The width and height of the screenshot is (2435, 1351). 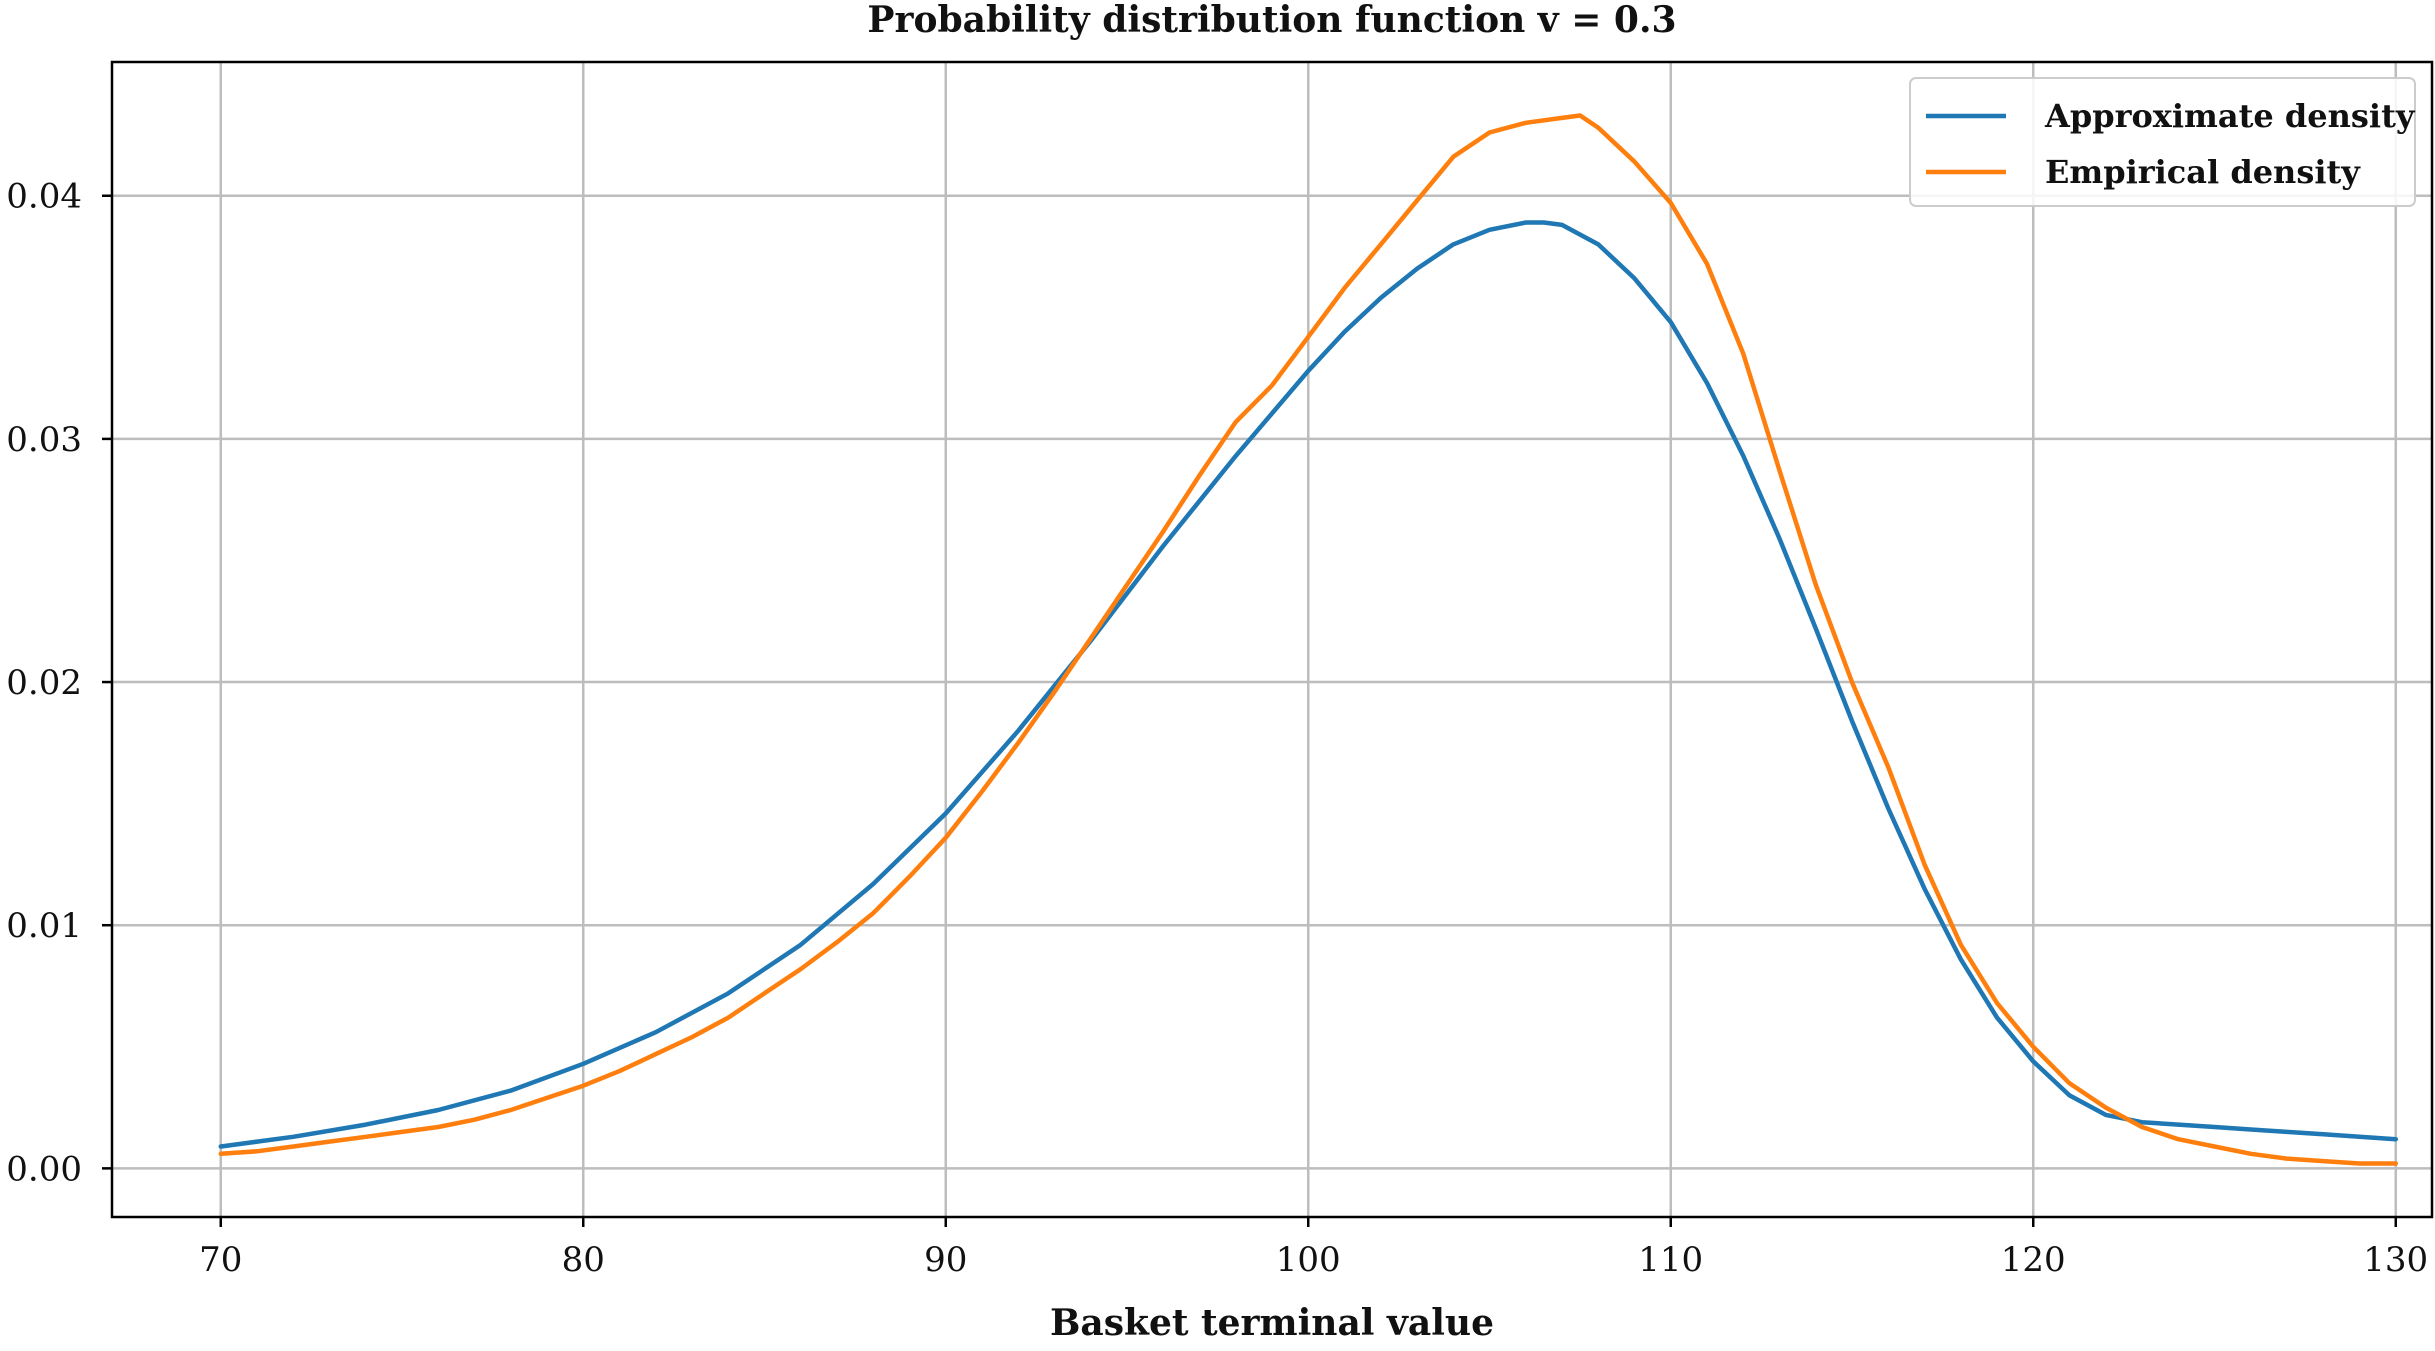 I want to click on x-tick-label: 130, so click(x=2395, y=1260).